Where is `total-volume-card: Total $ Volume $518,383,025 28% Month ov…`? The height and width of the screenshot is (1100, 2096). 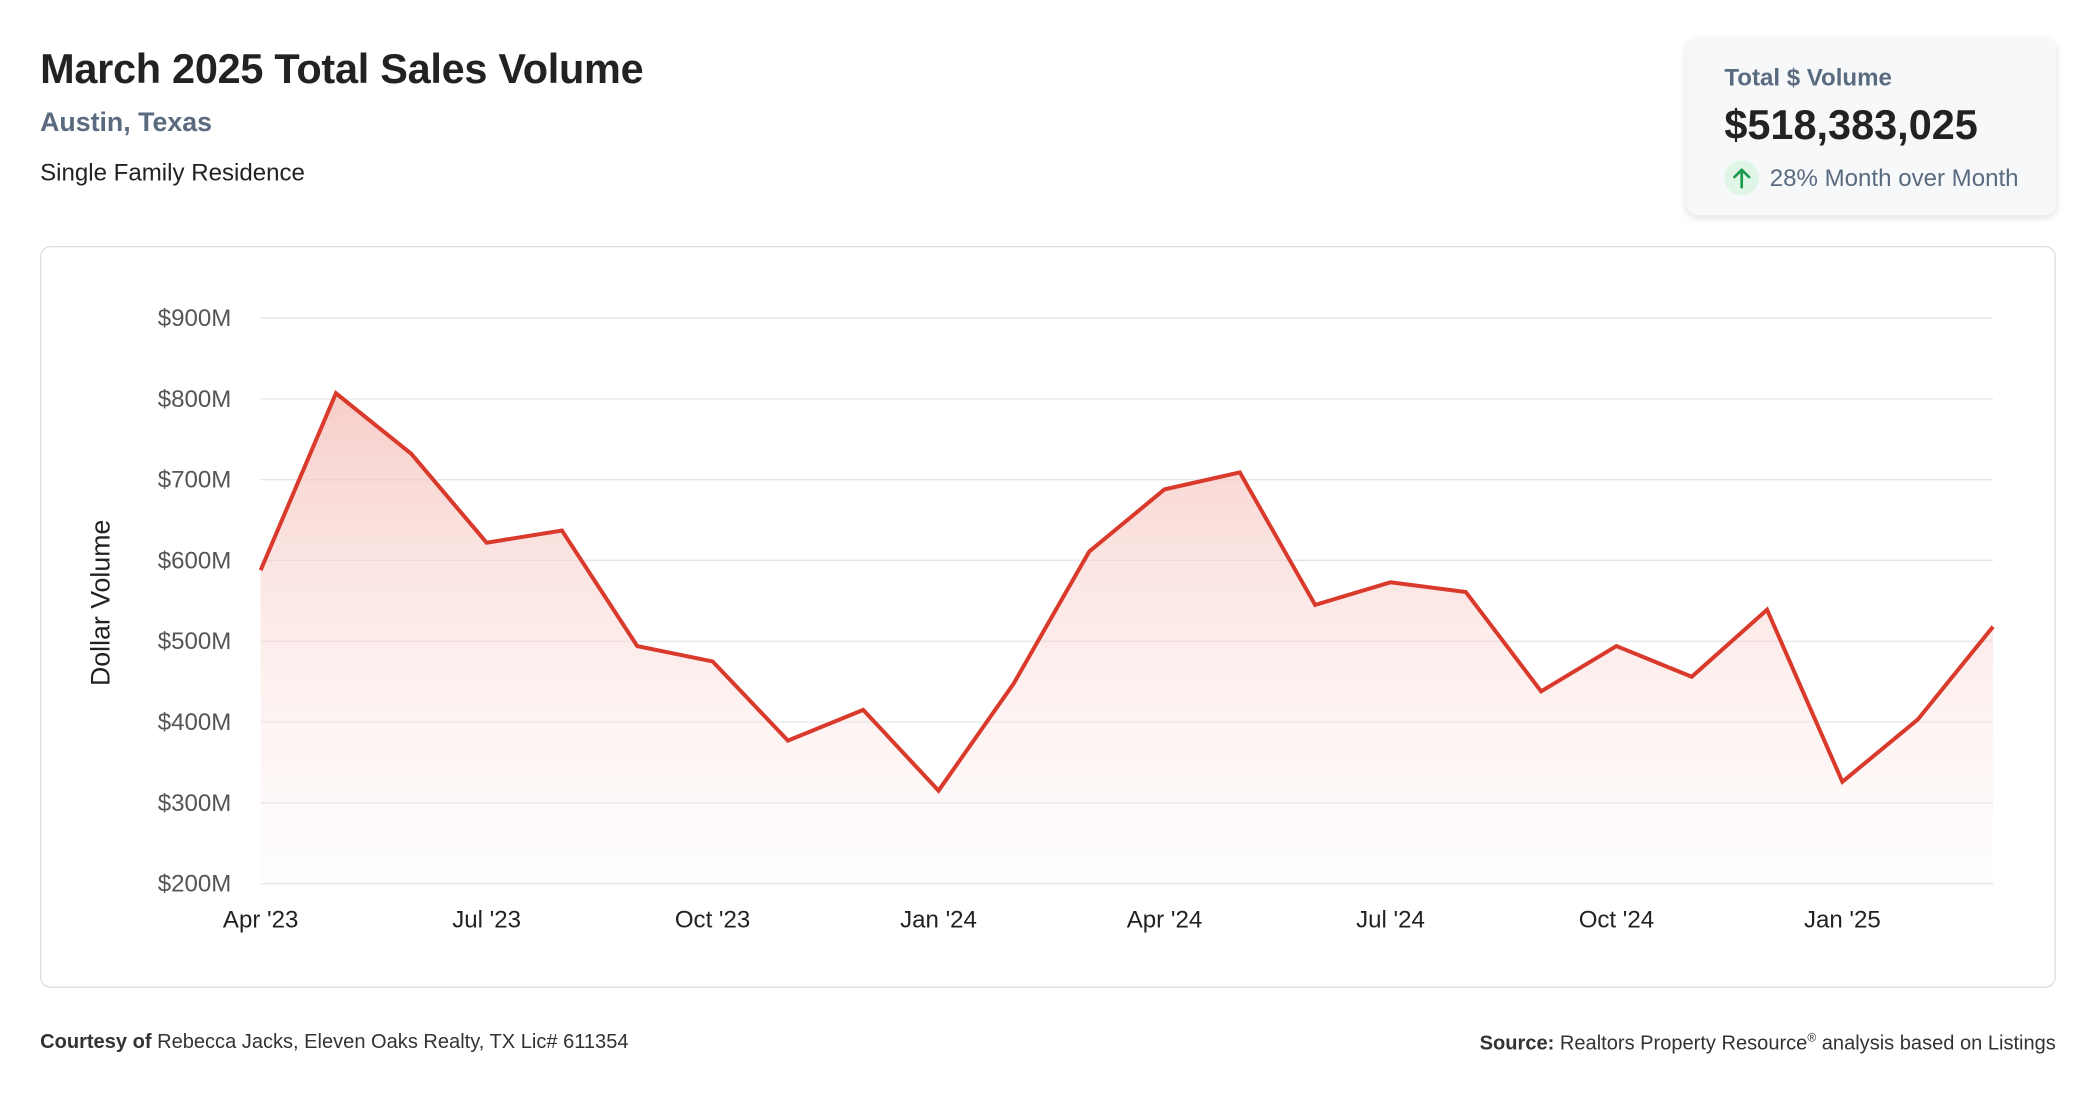
total-volume-card: Total $ Volume $518,383,025 28% Month ov… is located at coordinates (1871, 126).